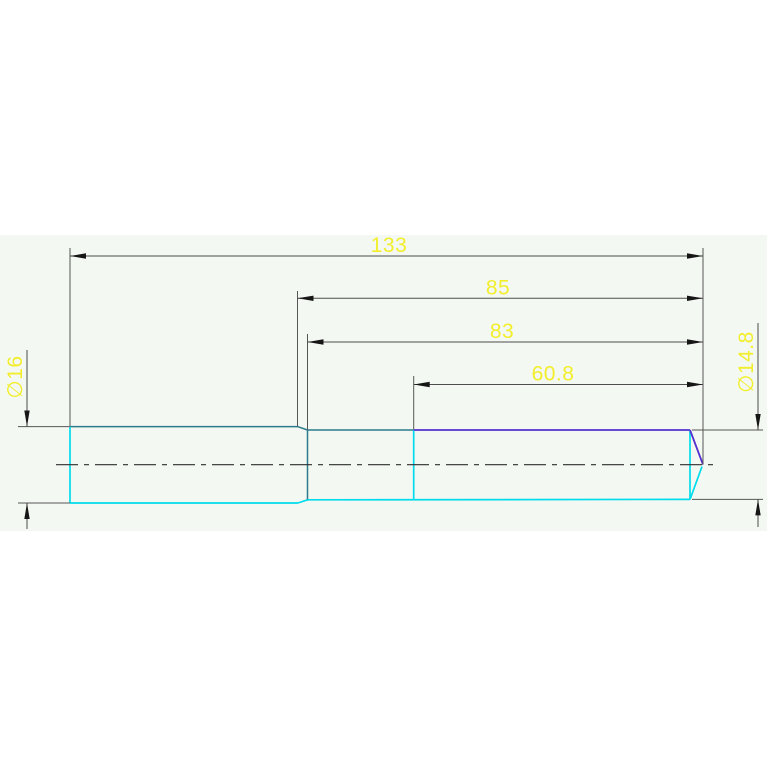 This screenshot has height=767, width=767. I want to click on dimension-label-60-8: 60.8, so click(553, 374).